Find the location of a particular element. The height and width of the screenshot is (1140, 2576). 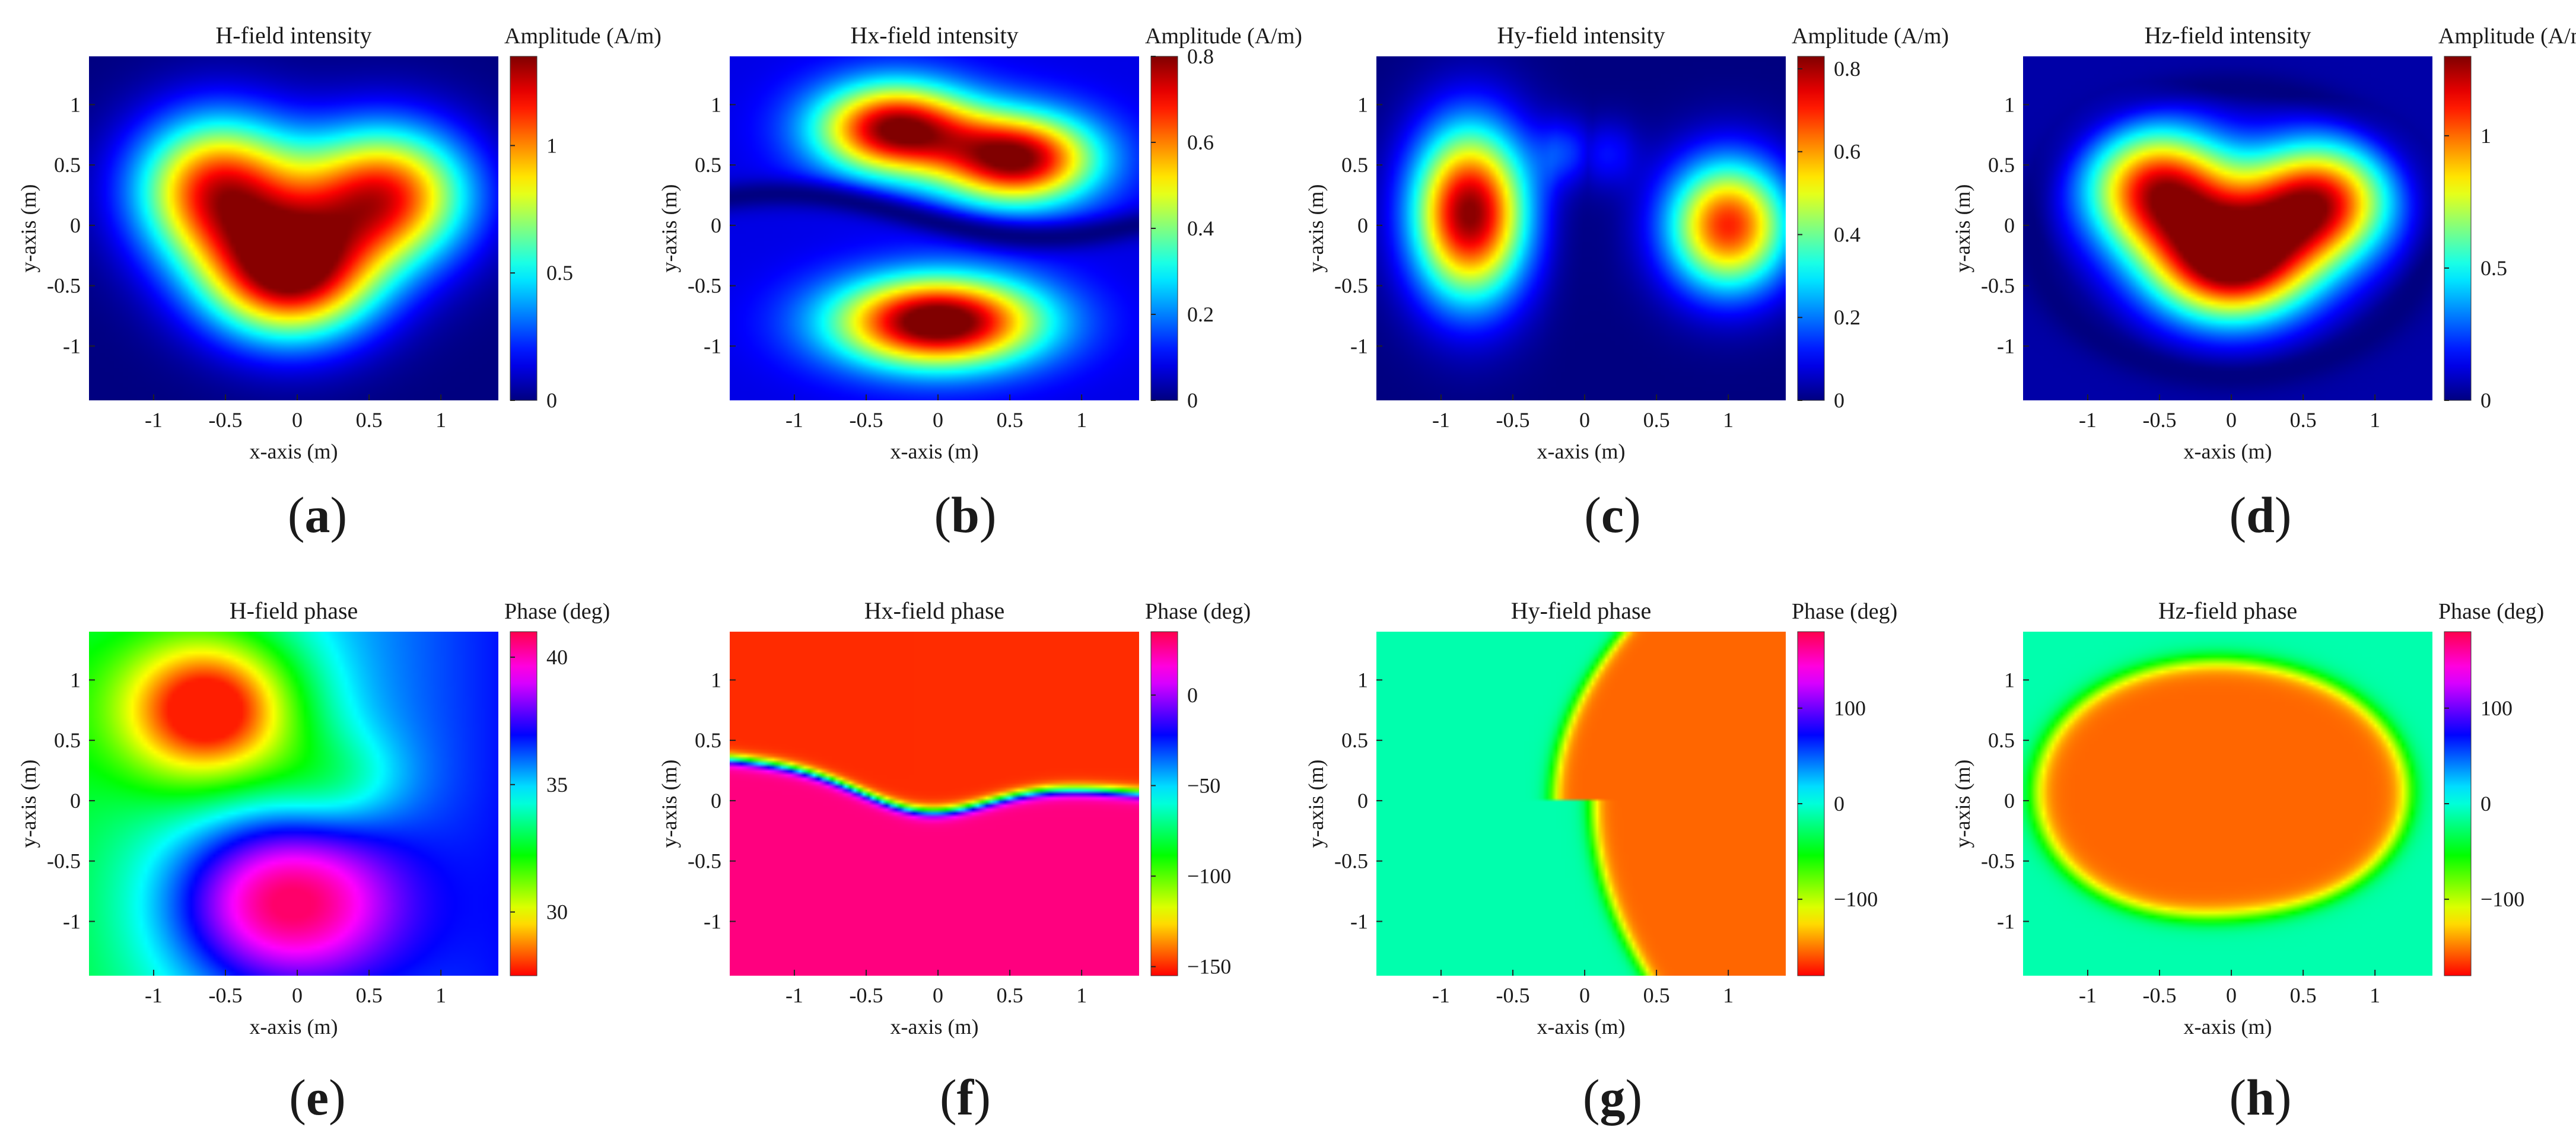

heatmap-a is located at coordinates (293, 228).